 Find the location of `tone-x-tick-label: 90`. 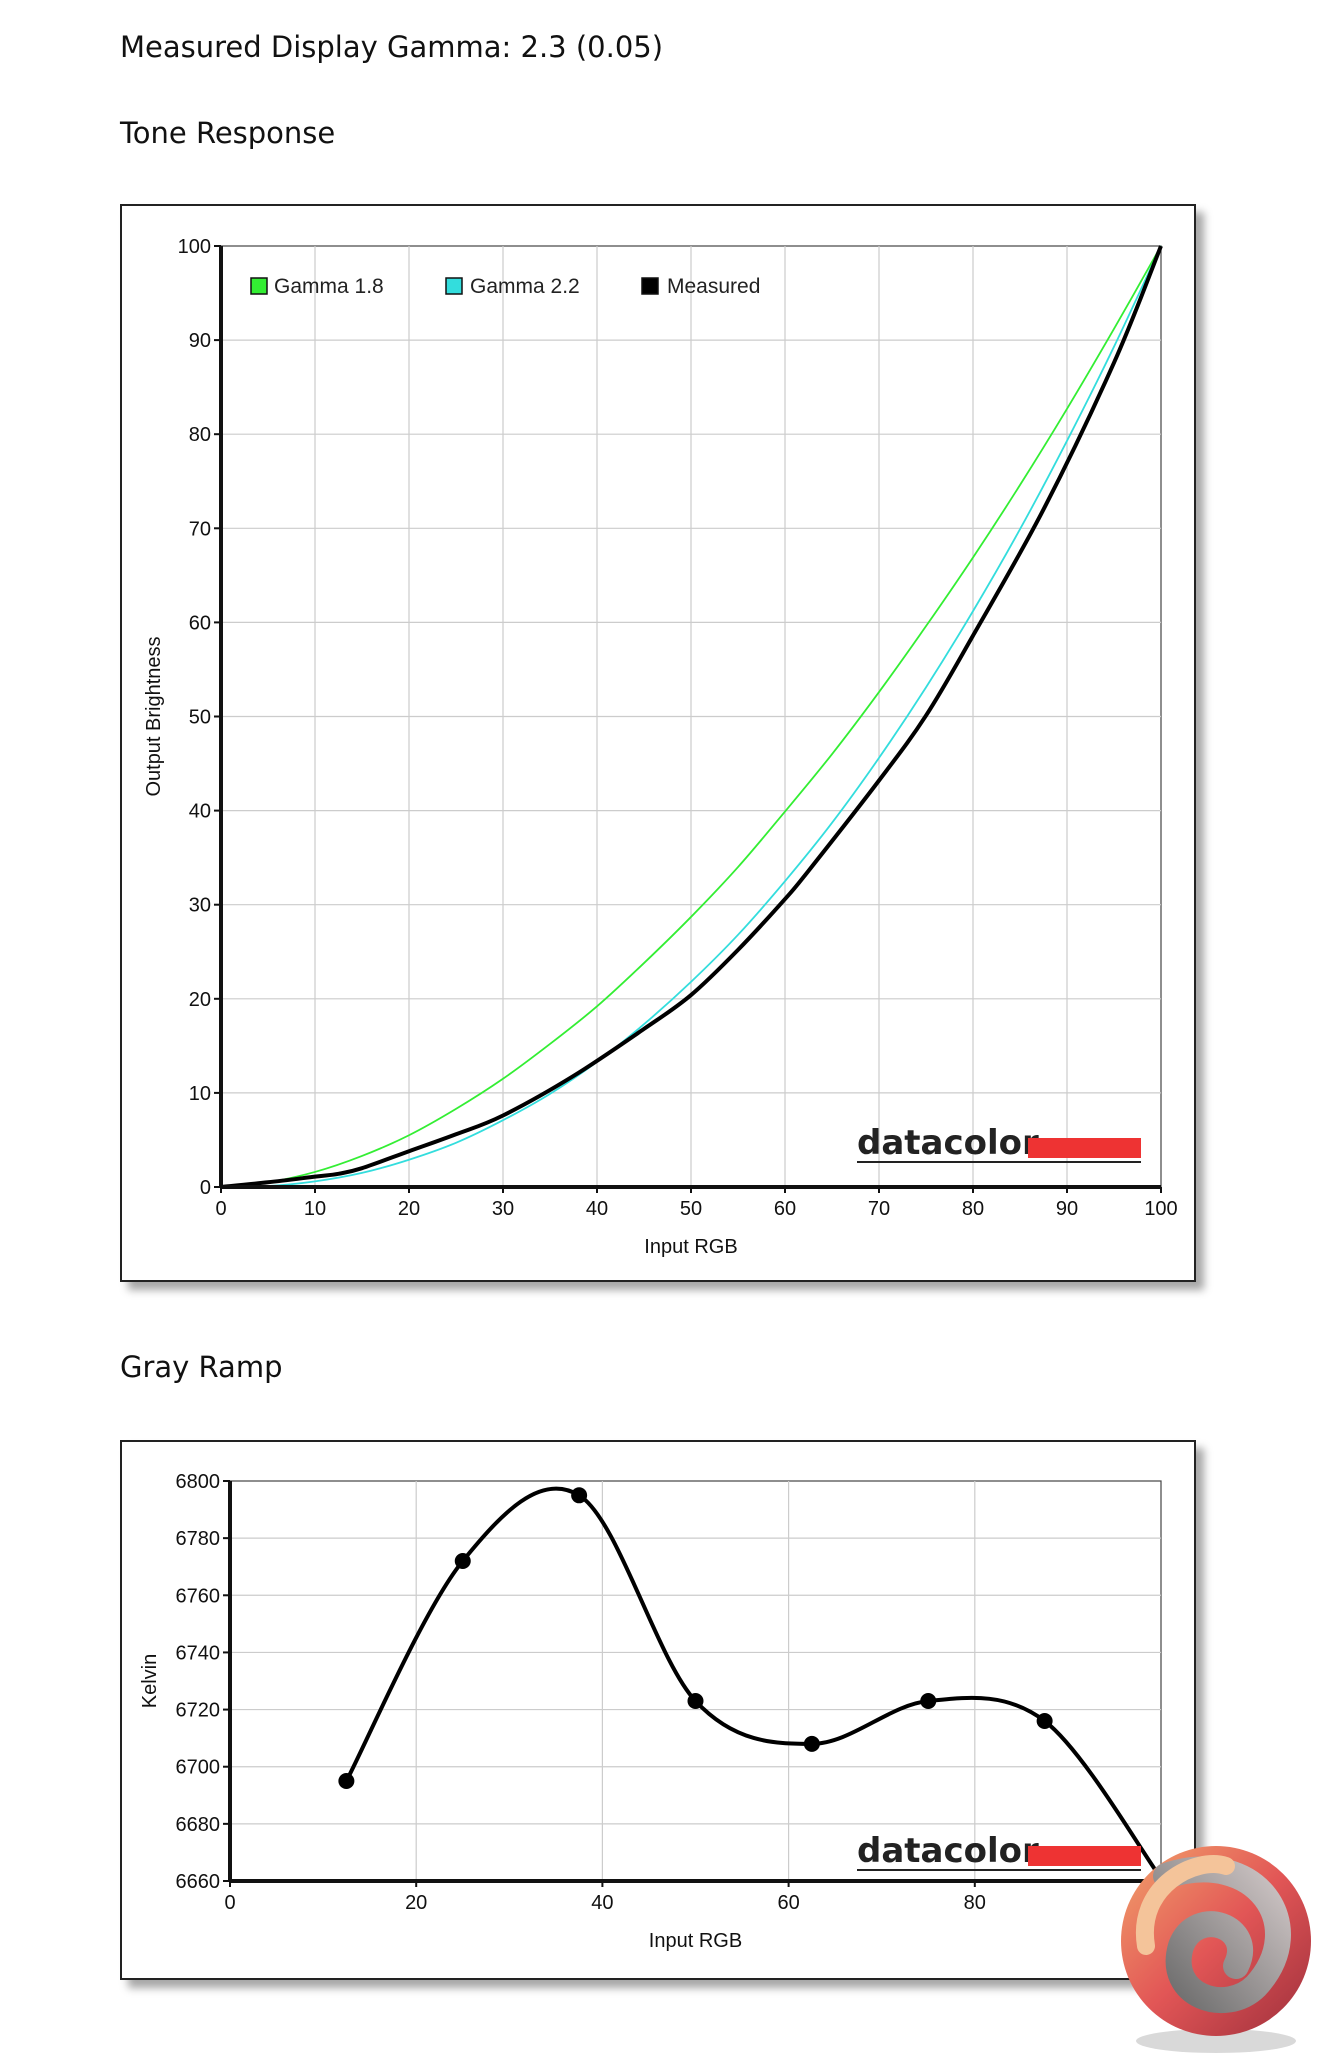

tone-x-tick-label: 90 is located at coordinates (1067, 1209).